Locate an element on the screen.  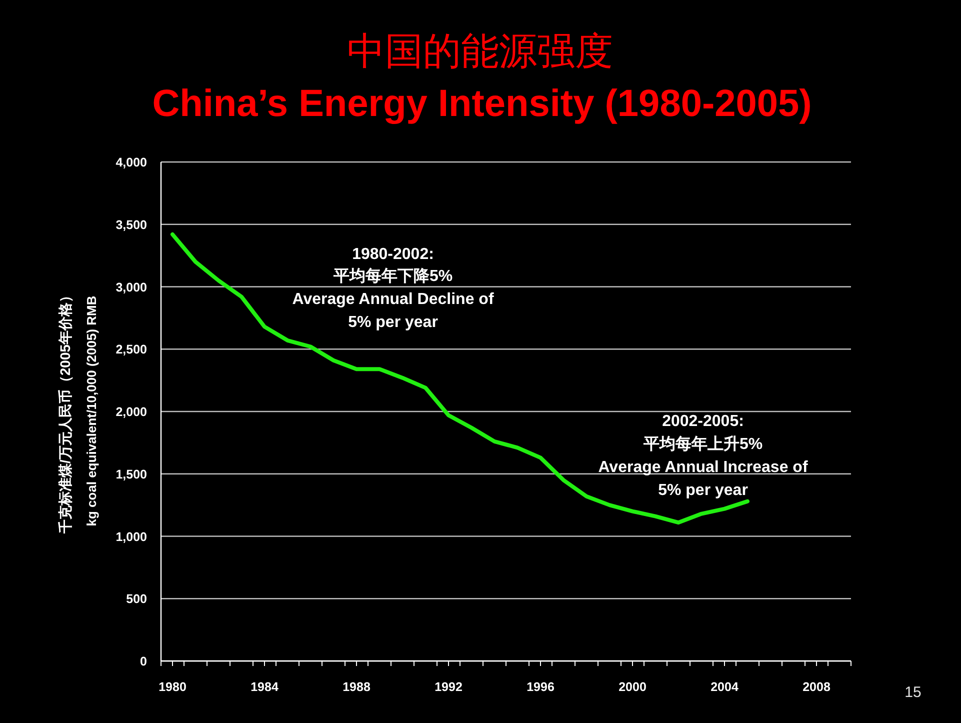
y-tick-label: 500 is located at coordinates (137, 599).